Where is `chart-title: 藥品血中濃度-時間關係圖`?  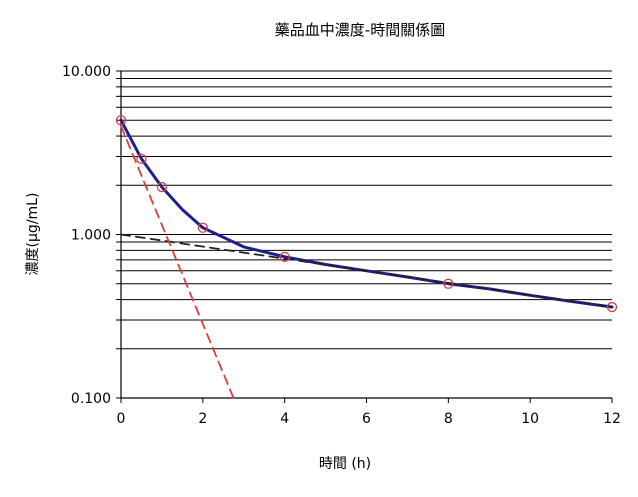
chart-title: 藥品血中濃度-時間關係圖 is located at coordinates (360, 30).